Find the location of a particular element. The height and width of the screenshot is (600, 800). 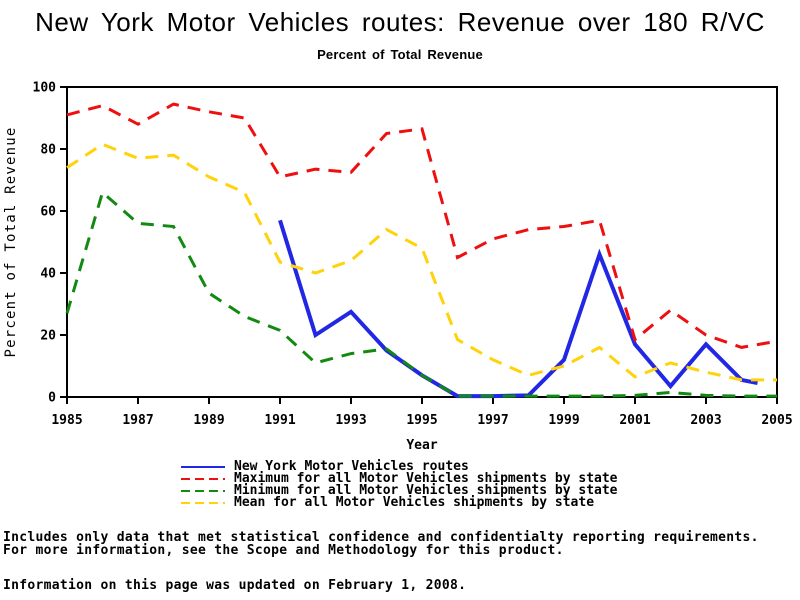

x-tick-label: 1989 is located at coordinates (208, 420).